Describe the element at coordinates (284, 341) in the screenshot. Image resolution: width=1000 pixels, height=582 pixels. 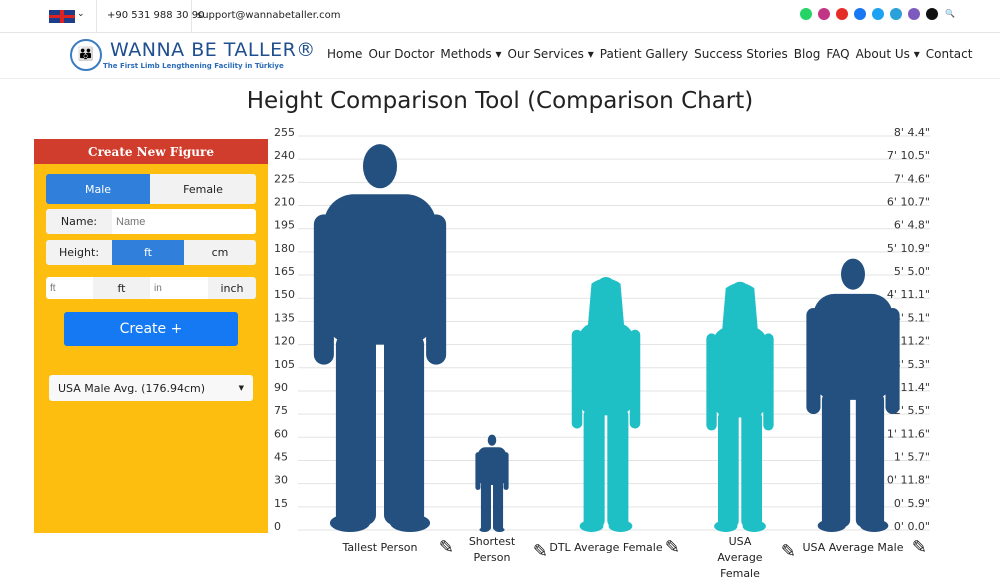
I see `y-tick-left: 120` at that location.